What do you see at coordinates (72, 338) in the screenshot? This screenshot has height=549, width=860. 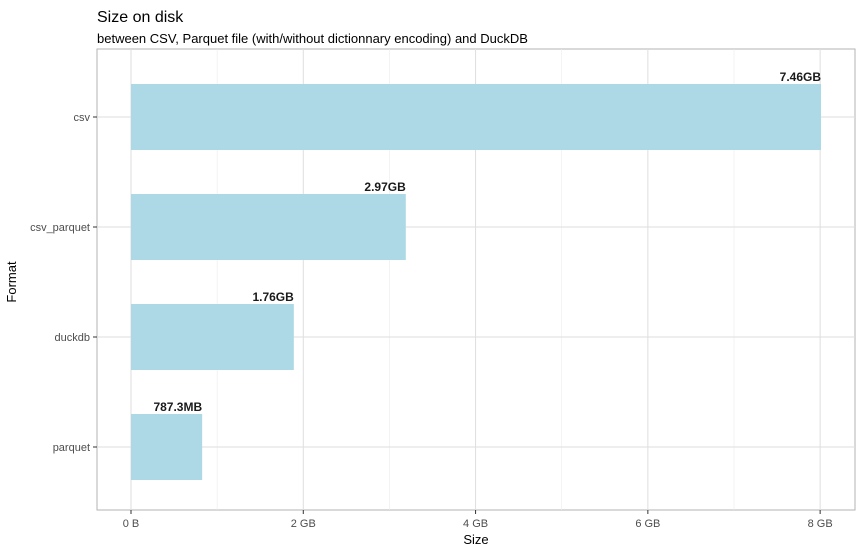 I see `y-tick-label-duckdb: duckdb` at bounding box center [72, 338].